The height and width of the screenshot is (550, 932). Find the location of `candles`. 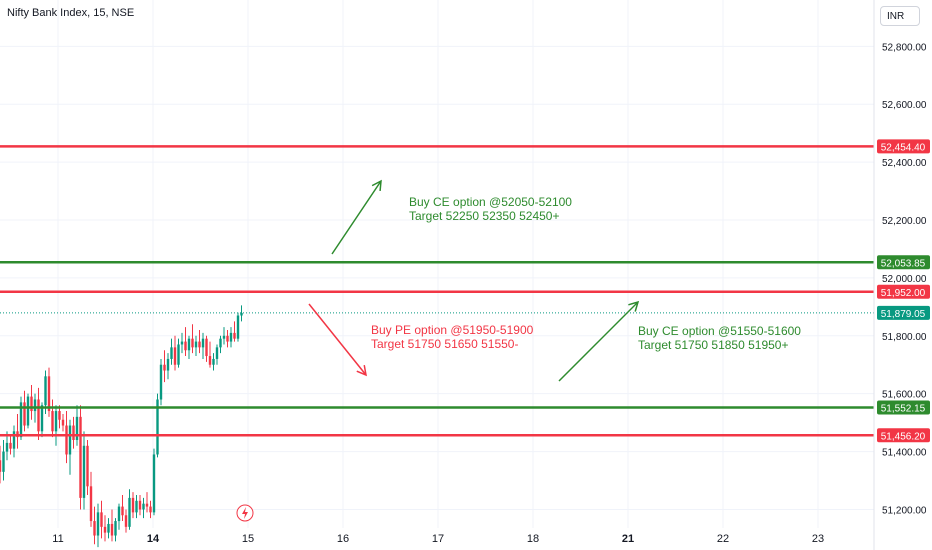

candles is located at coordinates (121, 426).